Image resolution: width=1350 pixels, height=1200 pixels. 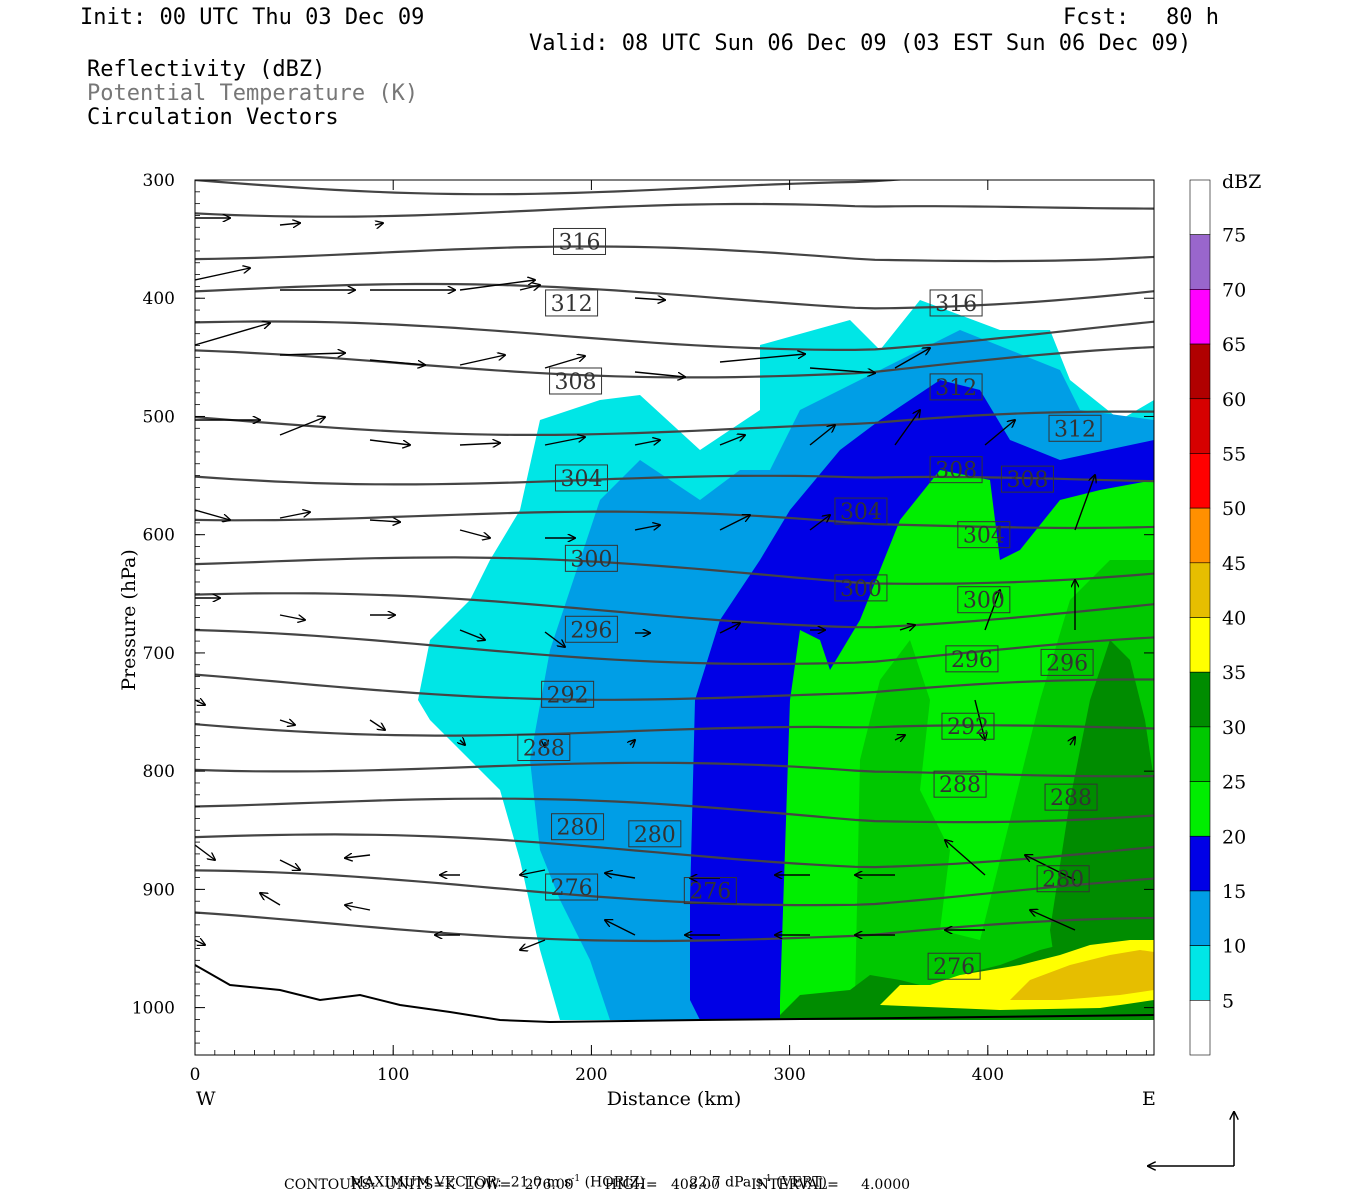 I want to click on colorbar-unit: dBZ, so click(x=1241, y=182).